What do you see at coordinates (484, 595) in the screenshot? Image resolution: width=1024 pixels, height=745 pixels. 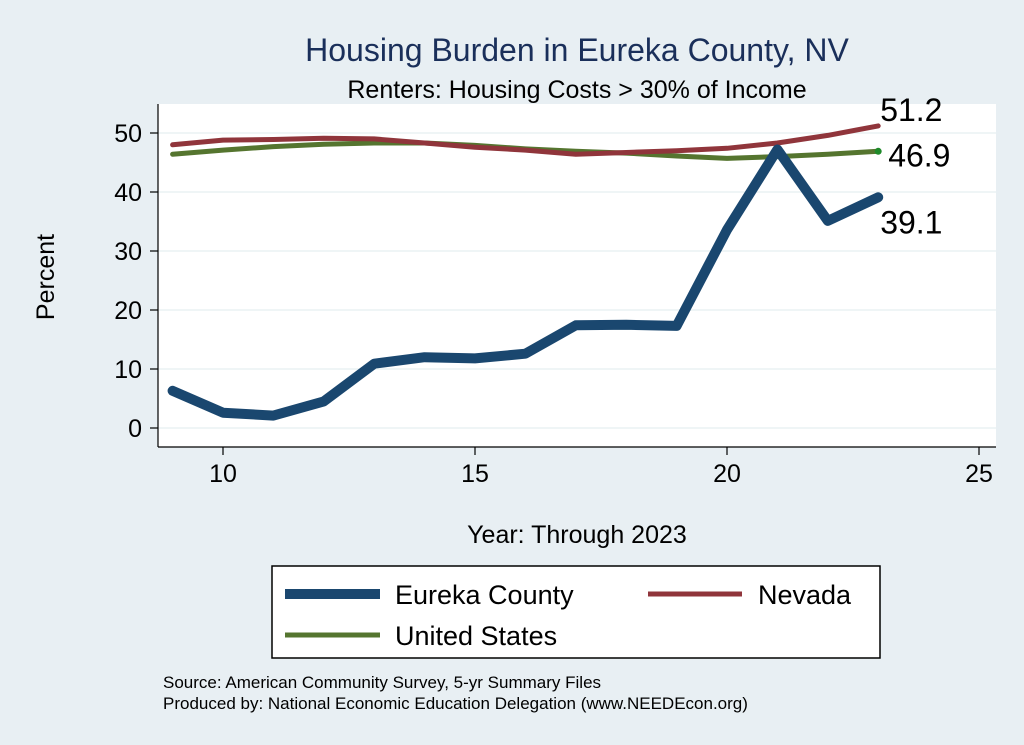 I see `legend-label-eureka-county: Eureka County` at bounding box center [484, 595].